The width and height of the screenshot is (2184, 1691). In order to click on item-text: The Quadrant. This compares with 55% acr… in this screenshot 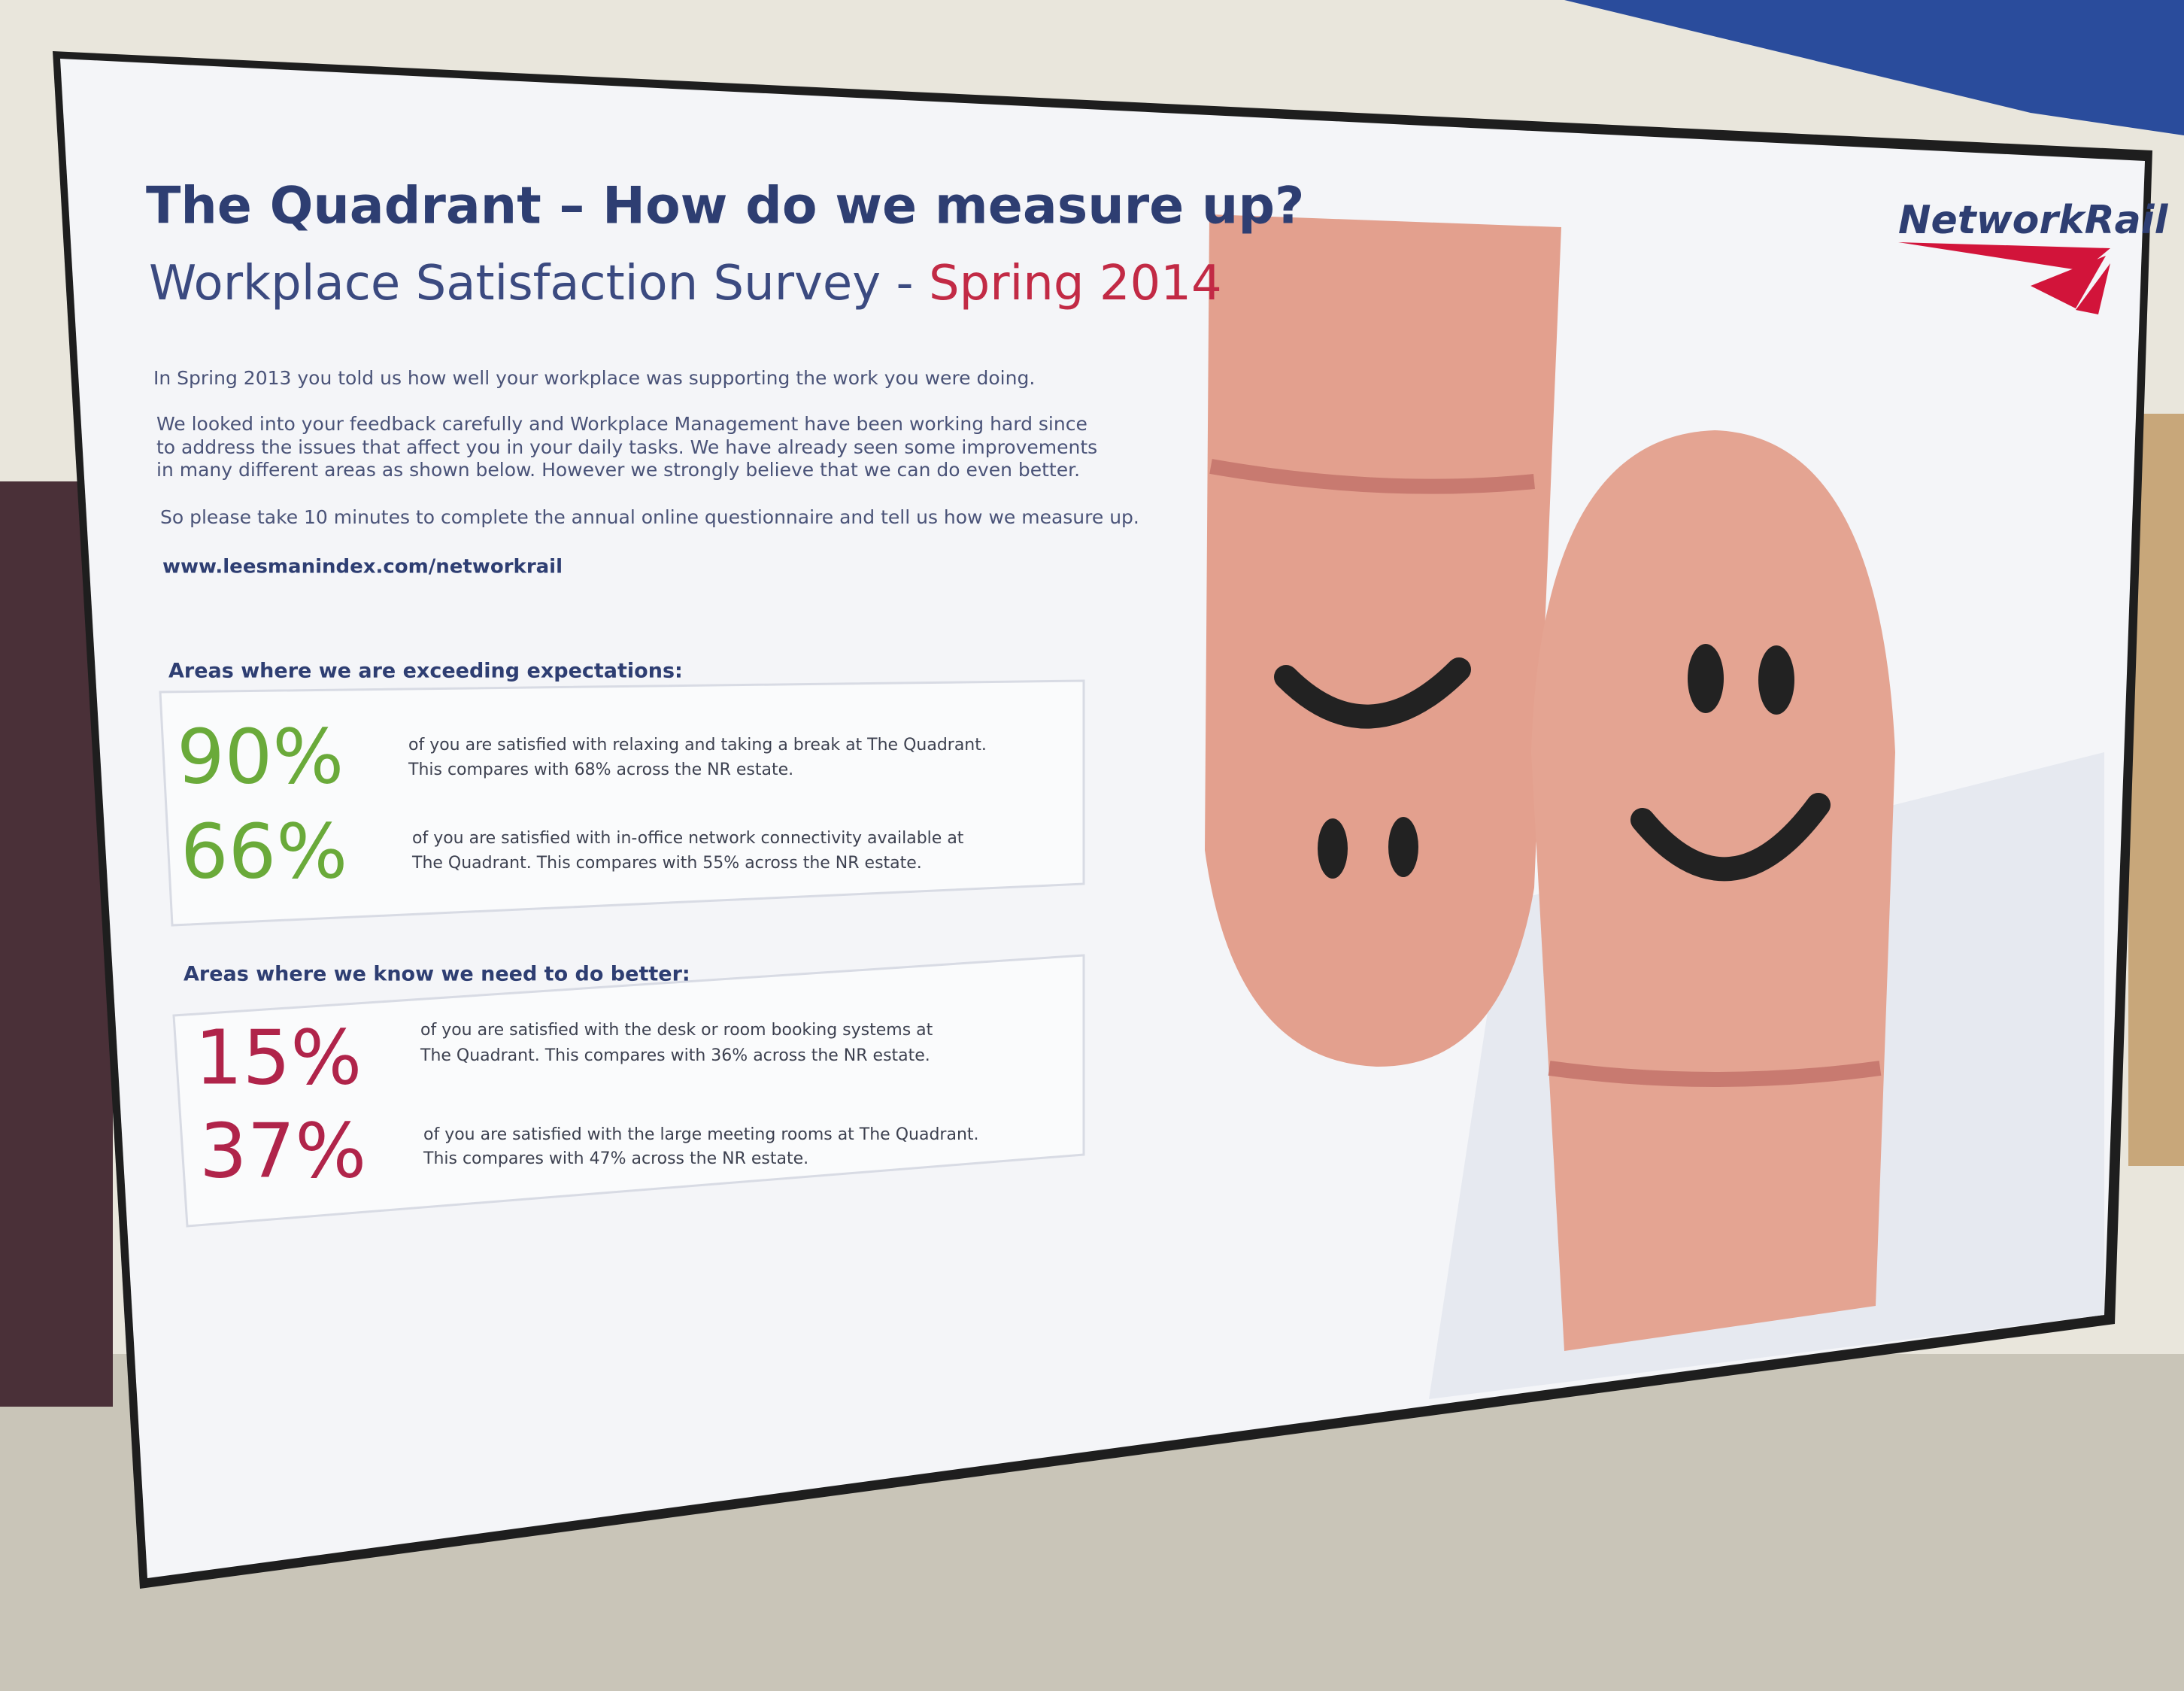, I will do `click(666, 863)`.